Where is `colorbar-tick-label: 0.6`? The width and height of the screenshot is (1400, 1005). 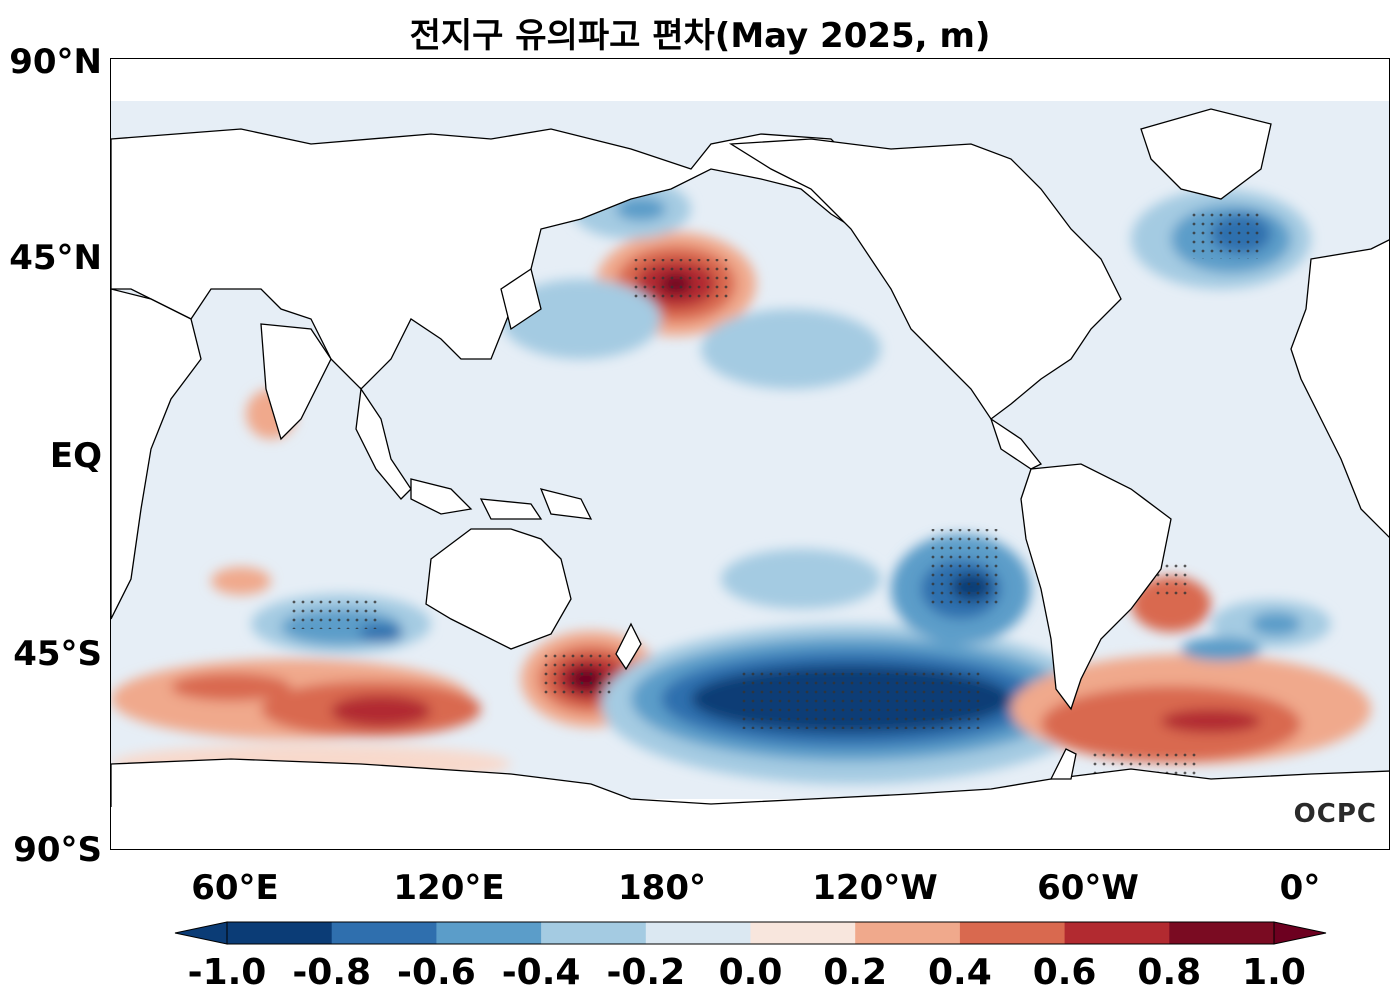 colorbar-tick-label: 0.6 is located at coordinates (1064, 972).